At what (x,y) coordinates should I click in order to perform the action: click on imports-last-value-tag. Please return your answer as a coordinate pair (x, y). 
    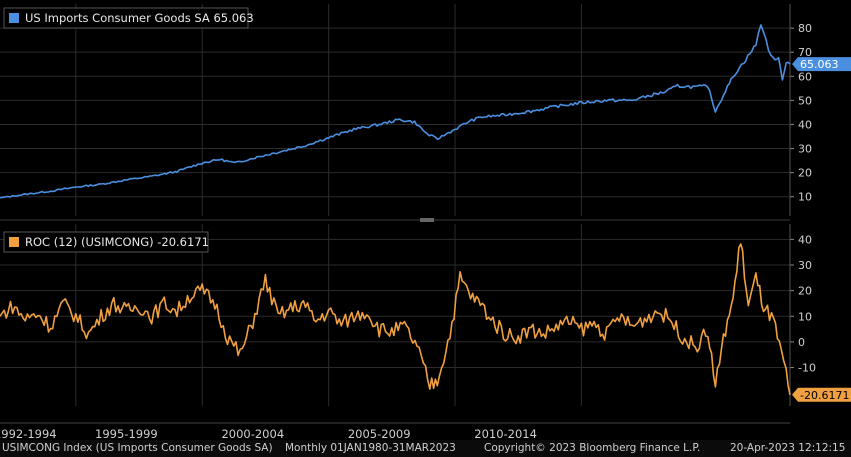
    Looking at the image, I should click on (821, 64).